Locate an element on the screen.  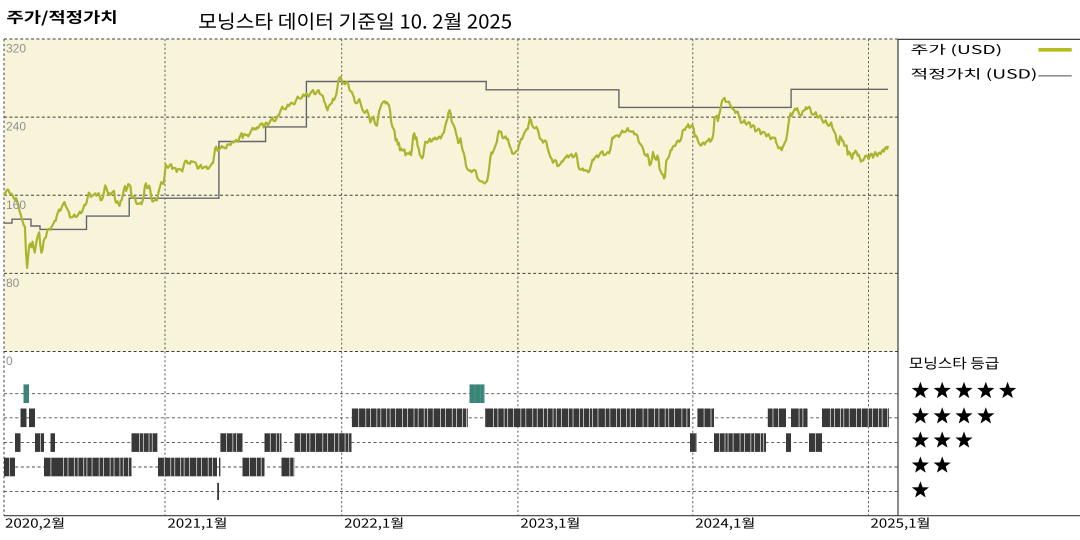
svg-text: 0 is located at coordinates (9, 361).